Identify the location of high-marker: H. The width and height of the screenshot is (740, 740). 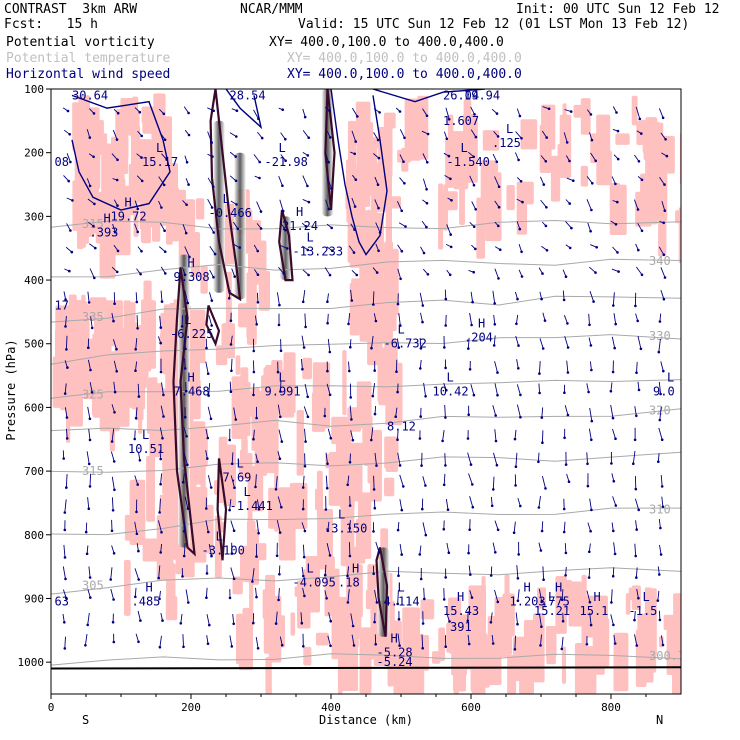
(107, 218).